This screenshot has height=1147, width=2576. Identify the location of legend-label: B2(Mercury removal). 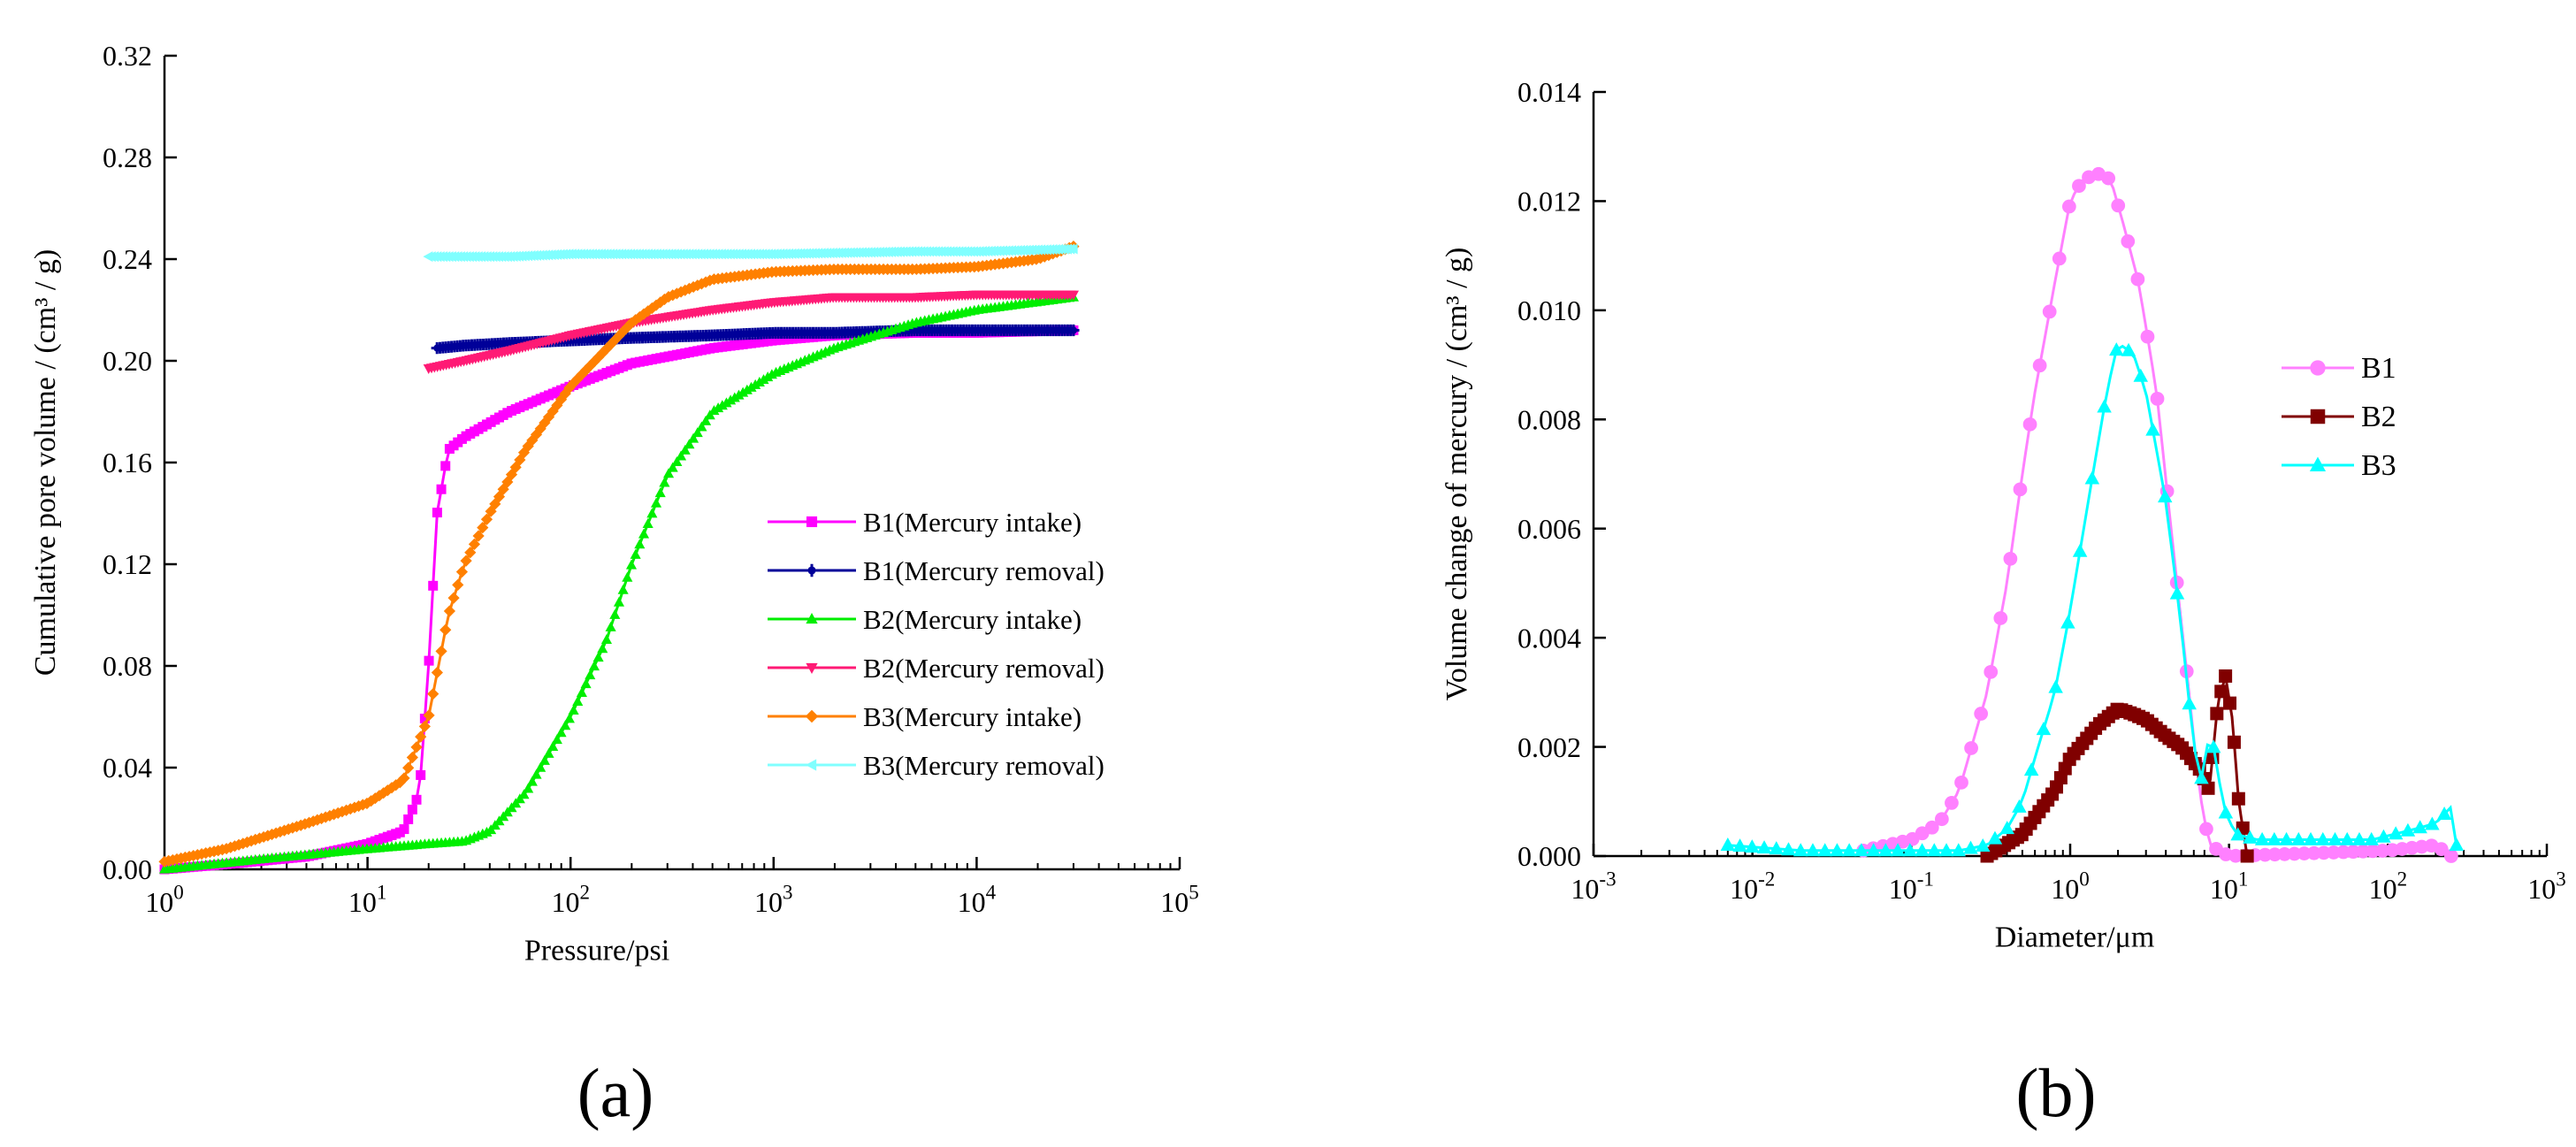
(984, 668).